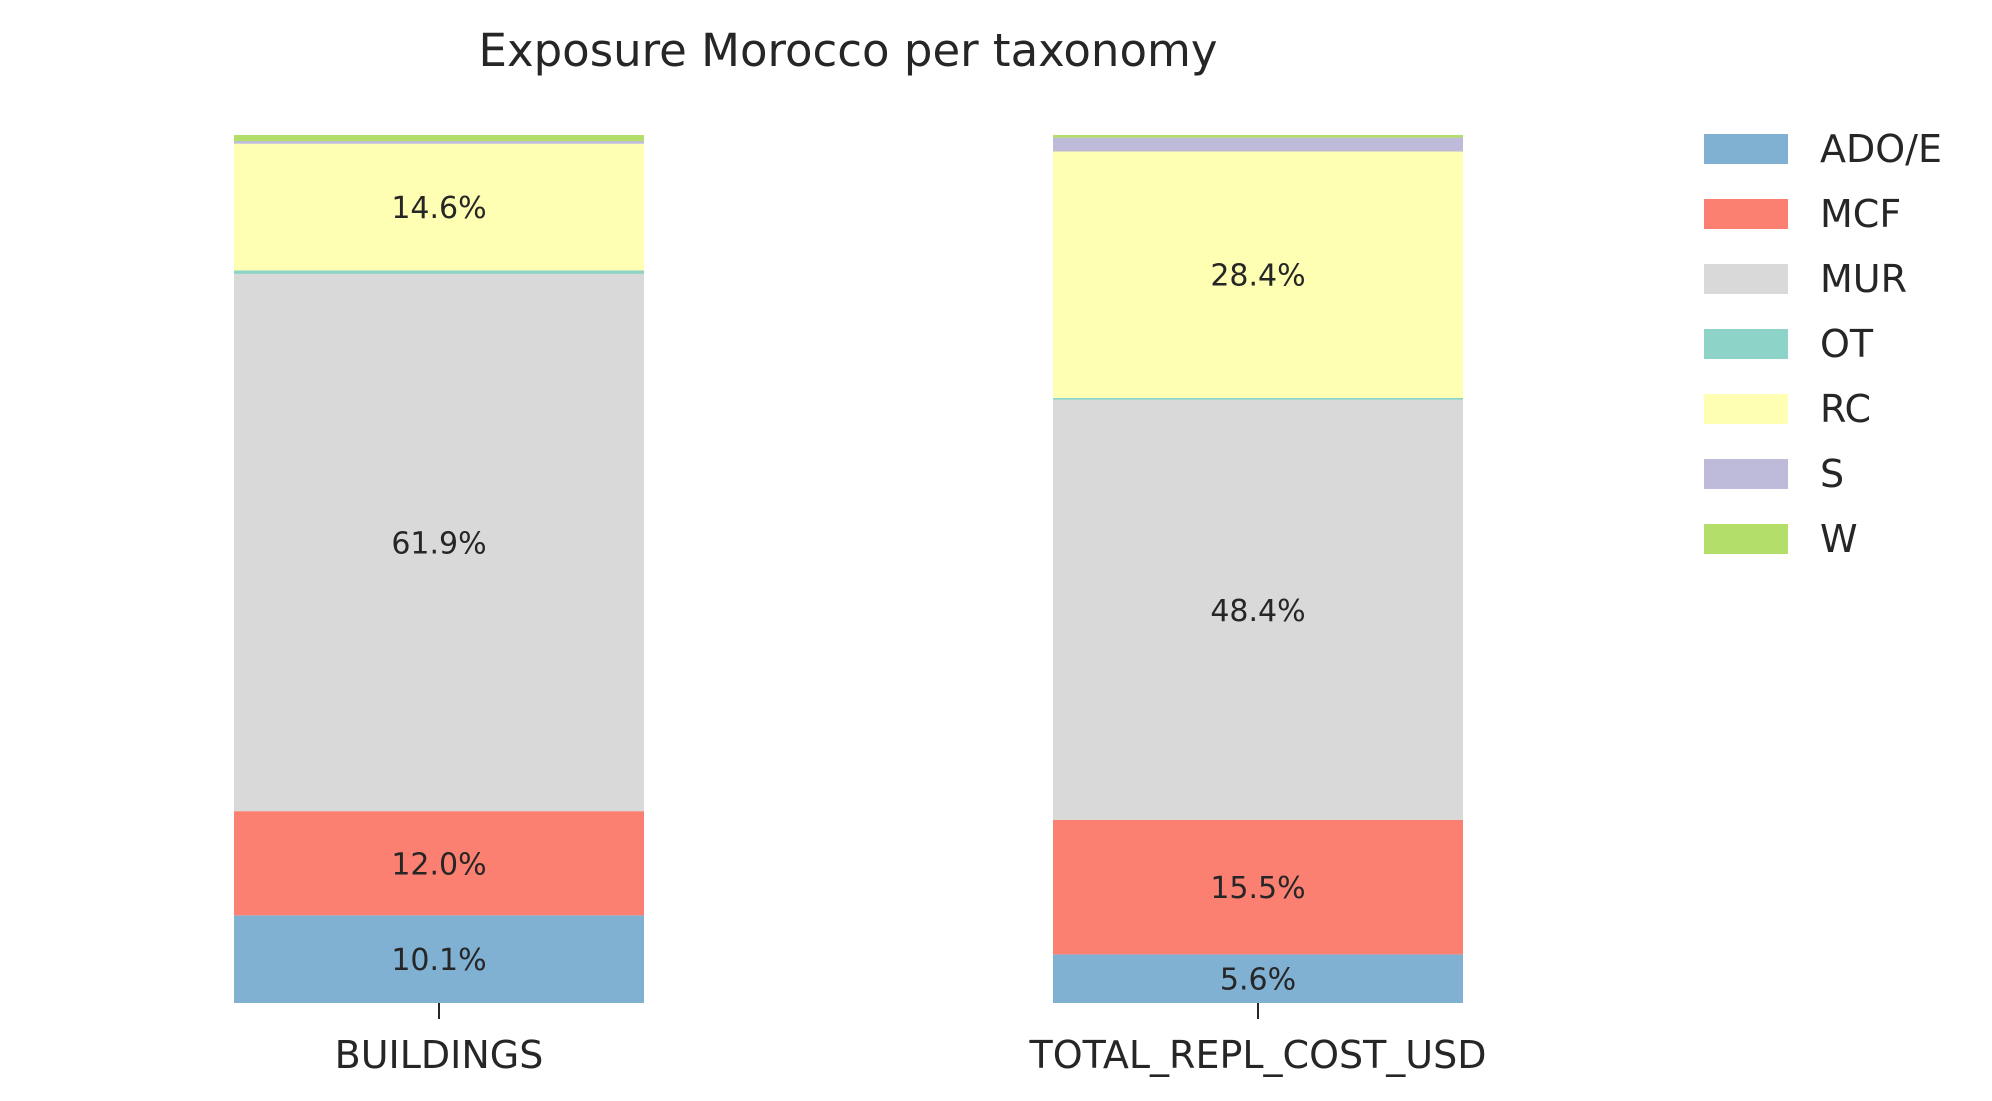 The height and width of the screenshot is (1101, 1992). I want to click on bar-segment-total-repl-cost-usd-ot, so click(1258, 399).